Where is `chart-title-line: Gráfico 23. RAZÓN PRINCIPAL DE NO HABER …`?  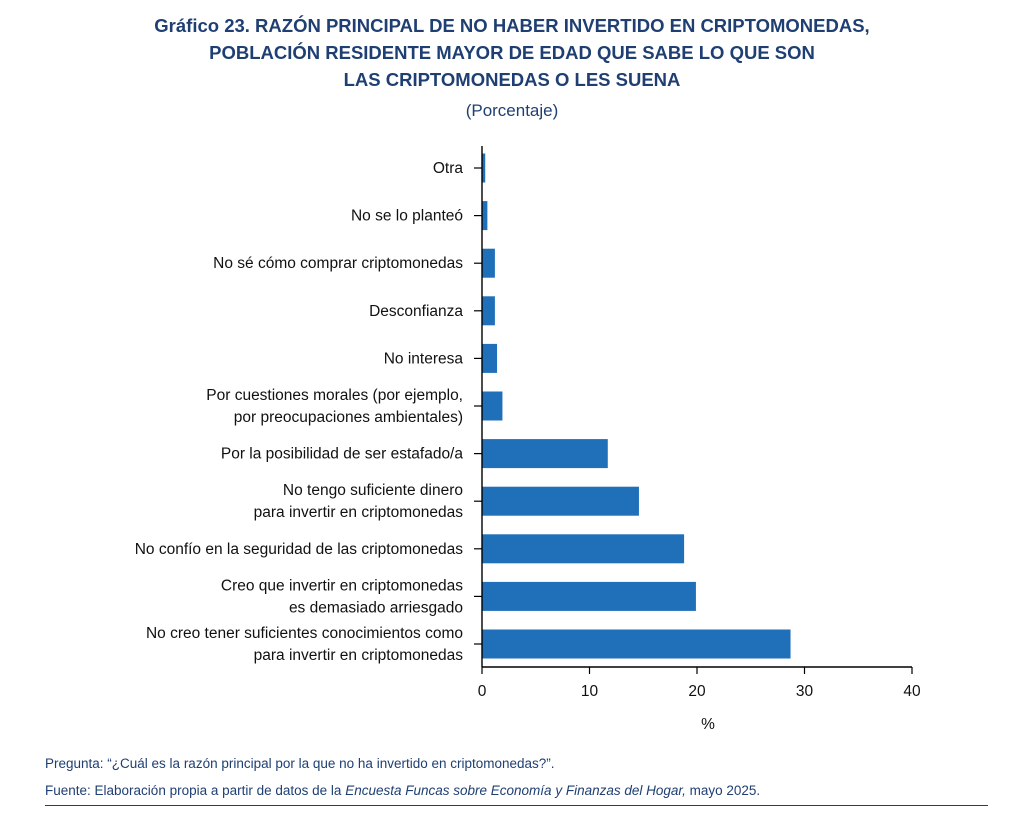 chart-title-line: Gráfico 23. RAZÓN PRINCIPAL DE NO HABER … is located at coordinates (512, 25).